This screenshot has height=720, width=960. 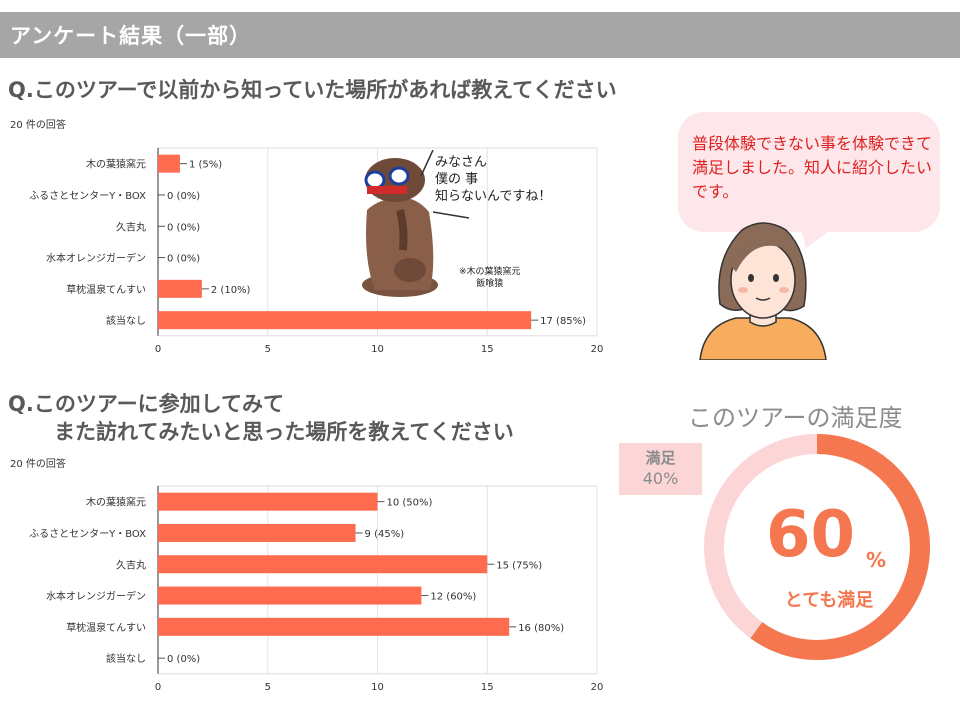 What do you see at coordinates (284, 432) in the screenshot?
I see `question-2-title-line2: また訪れてみたいと思った場所を教えてください` at bounding box center [284, 432].